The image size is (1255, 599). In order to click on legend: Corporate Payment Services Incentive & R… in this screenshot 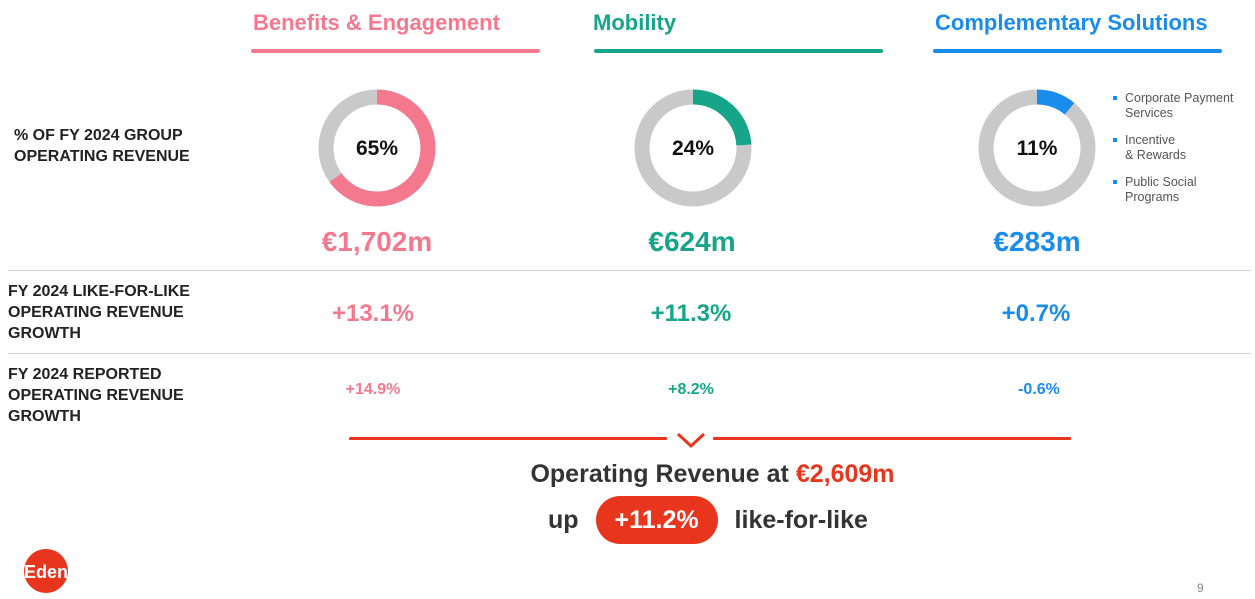, I will do `click(1183, 154)`.